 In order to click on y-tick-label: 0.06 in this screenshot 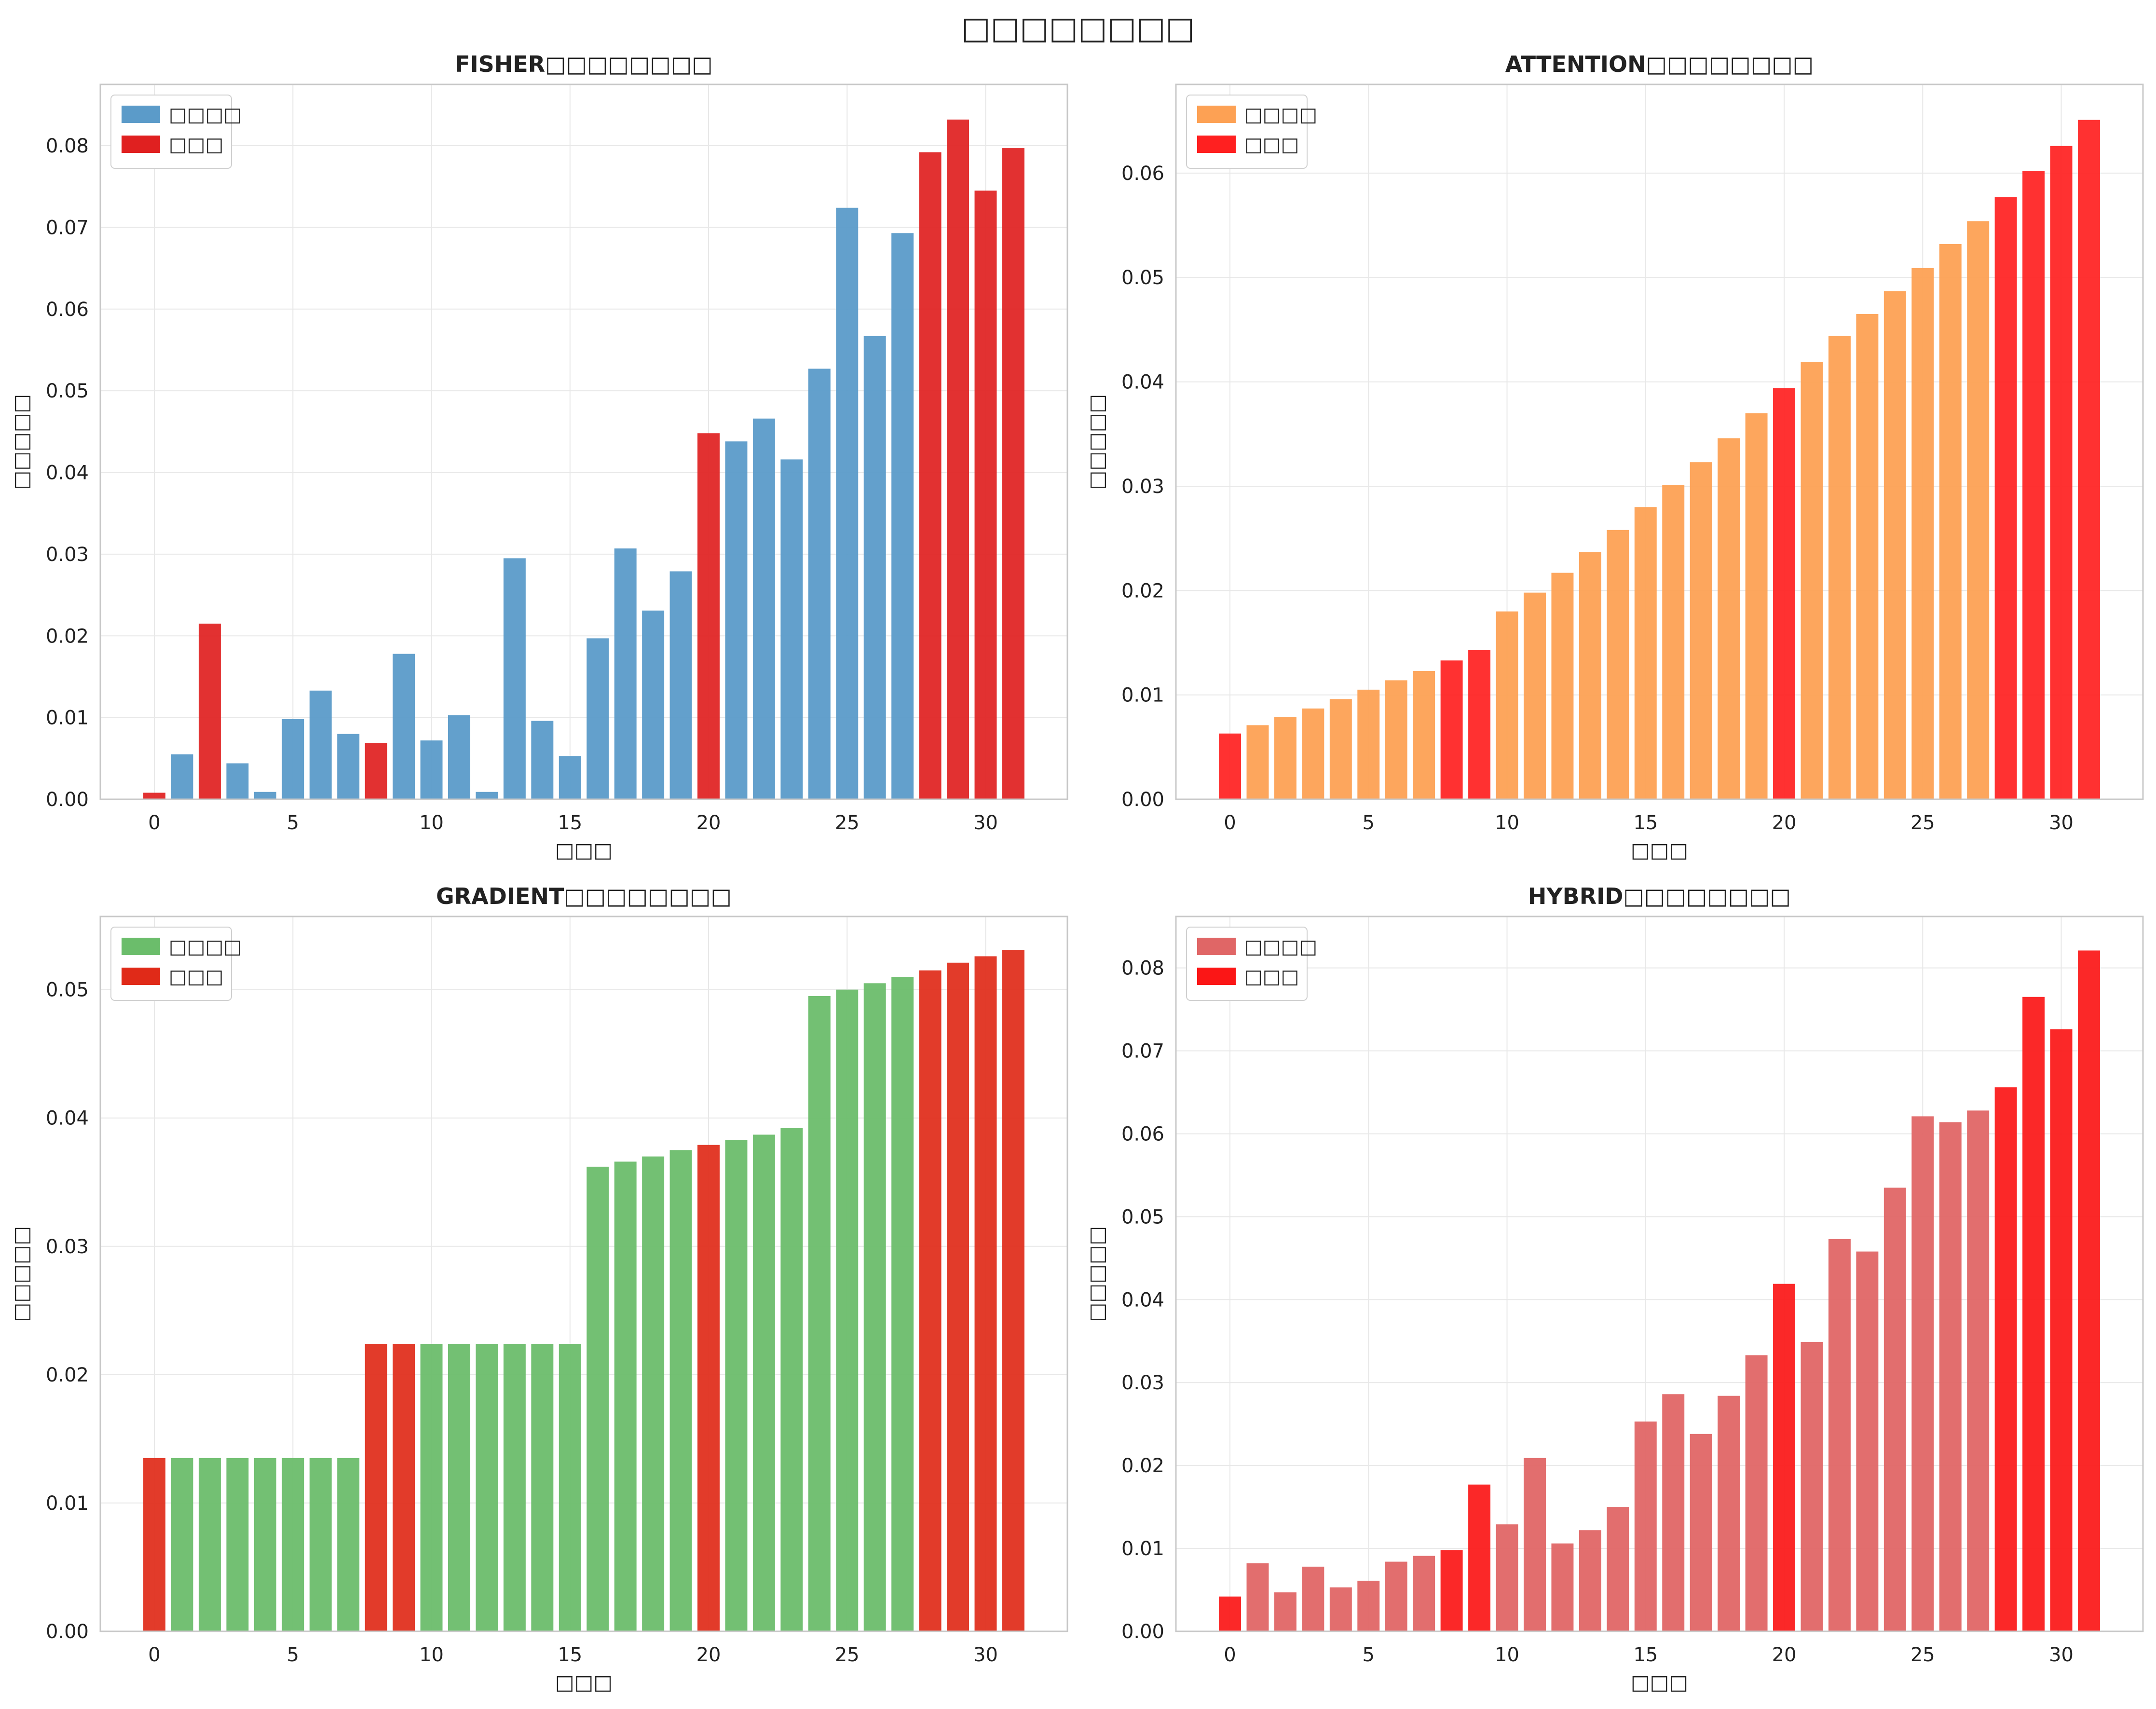, I will do `click(1142, 1134)`.